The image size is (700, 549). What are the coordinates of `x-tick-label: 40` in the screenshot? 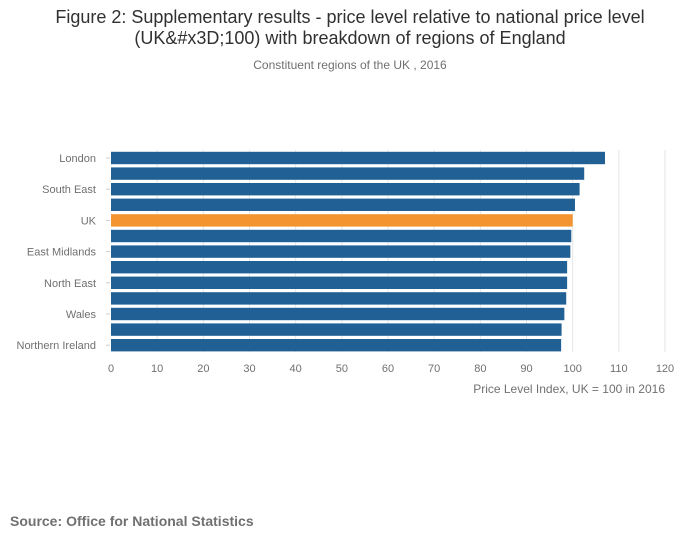 It's located at (296, 369).